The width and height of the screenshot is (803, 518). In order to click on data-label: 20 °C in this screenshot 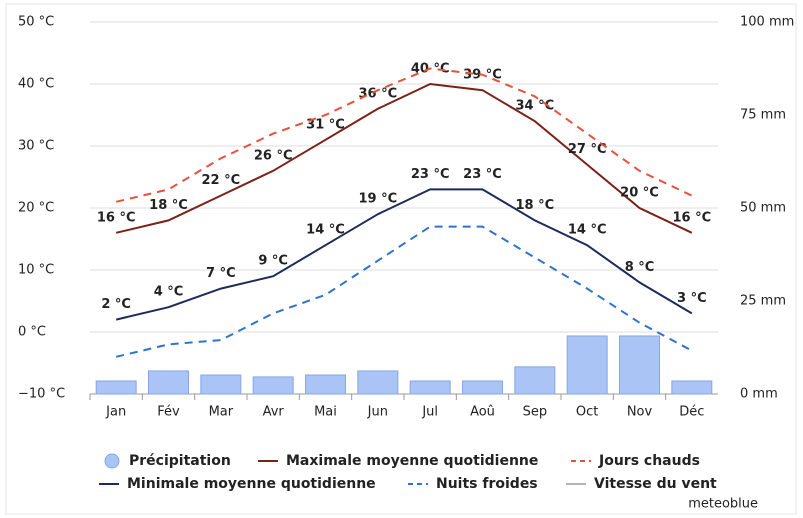, I will do `click(639, 193)`.